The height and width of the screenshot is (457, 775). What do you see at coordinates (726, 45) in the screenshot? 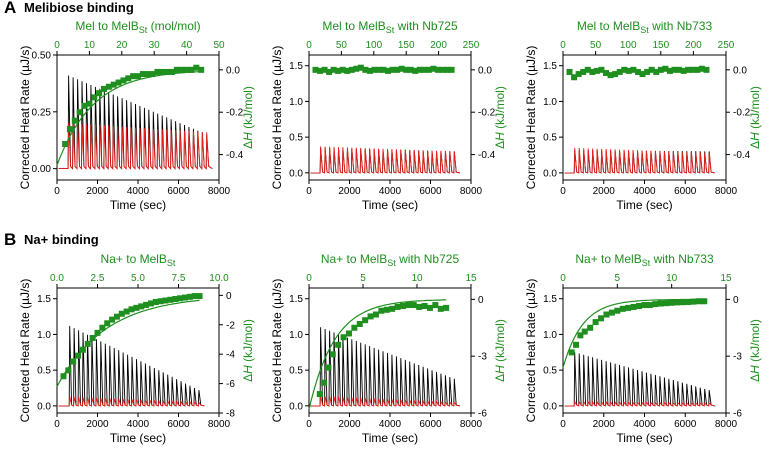
I see `x2-tick-label: 250` at bounding box center [726, 45].